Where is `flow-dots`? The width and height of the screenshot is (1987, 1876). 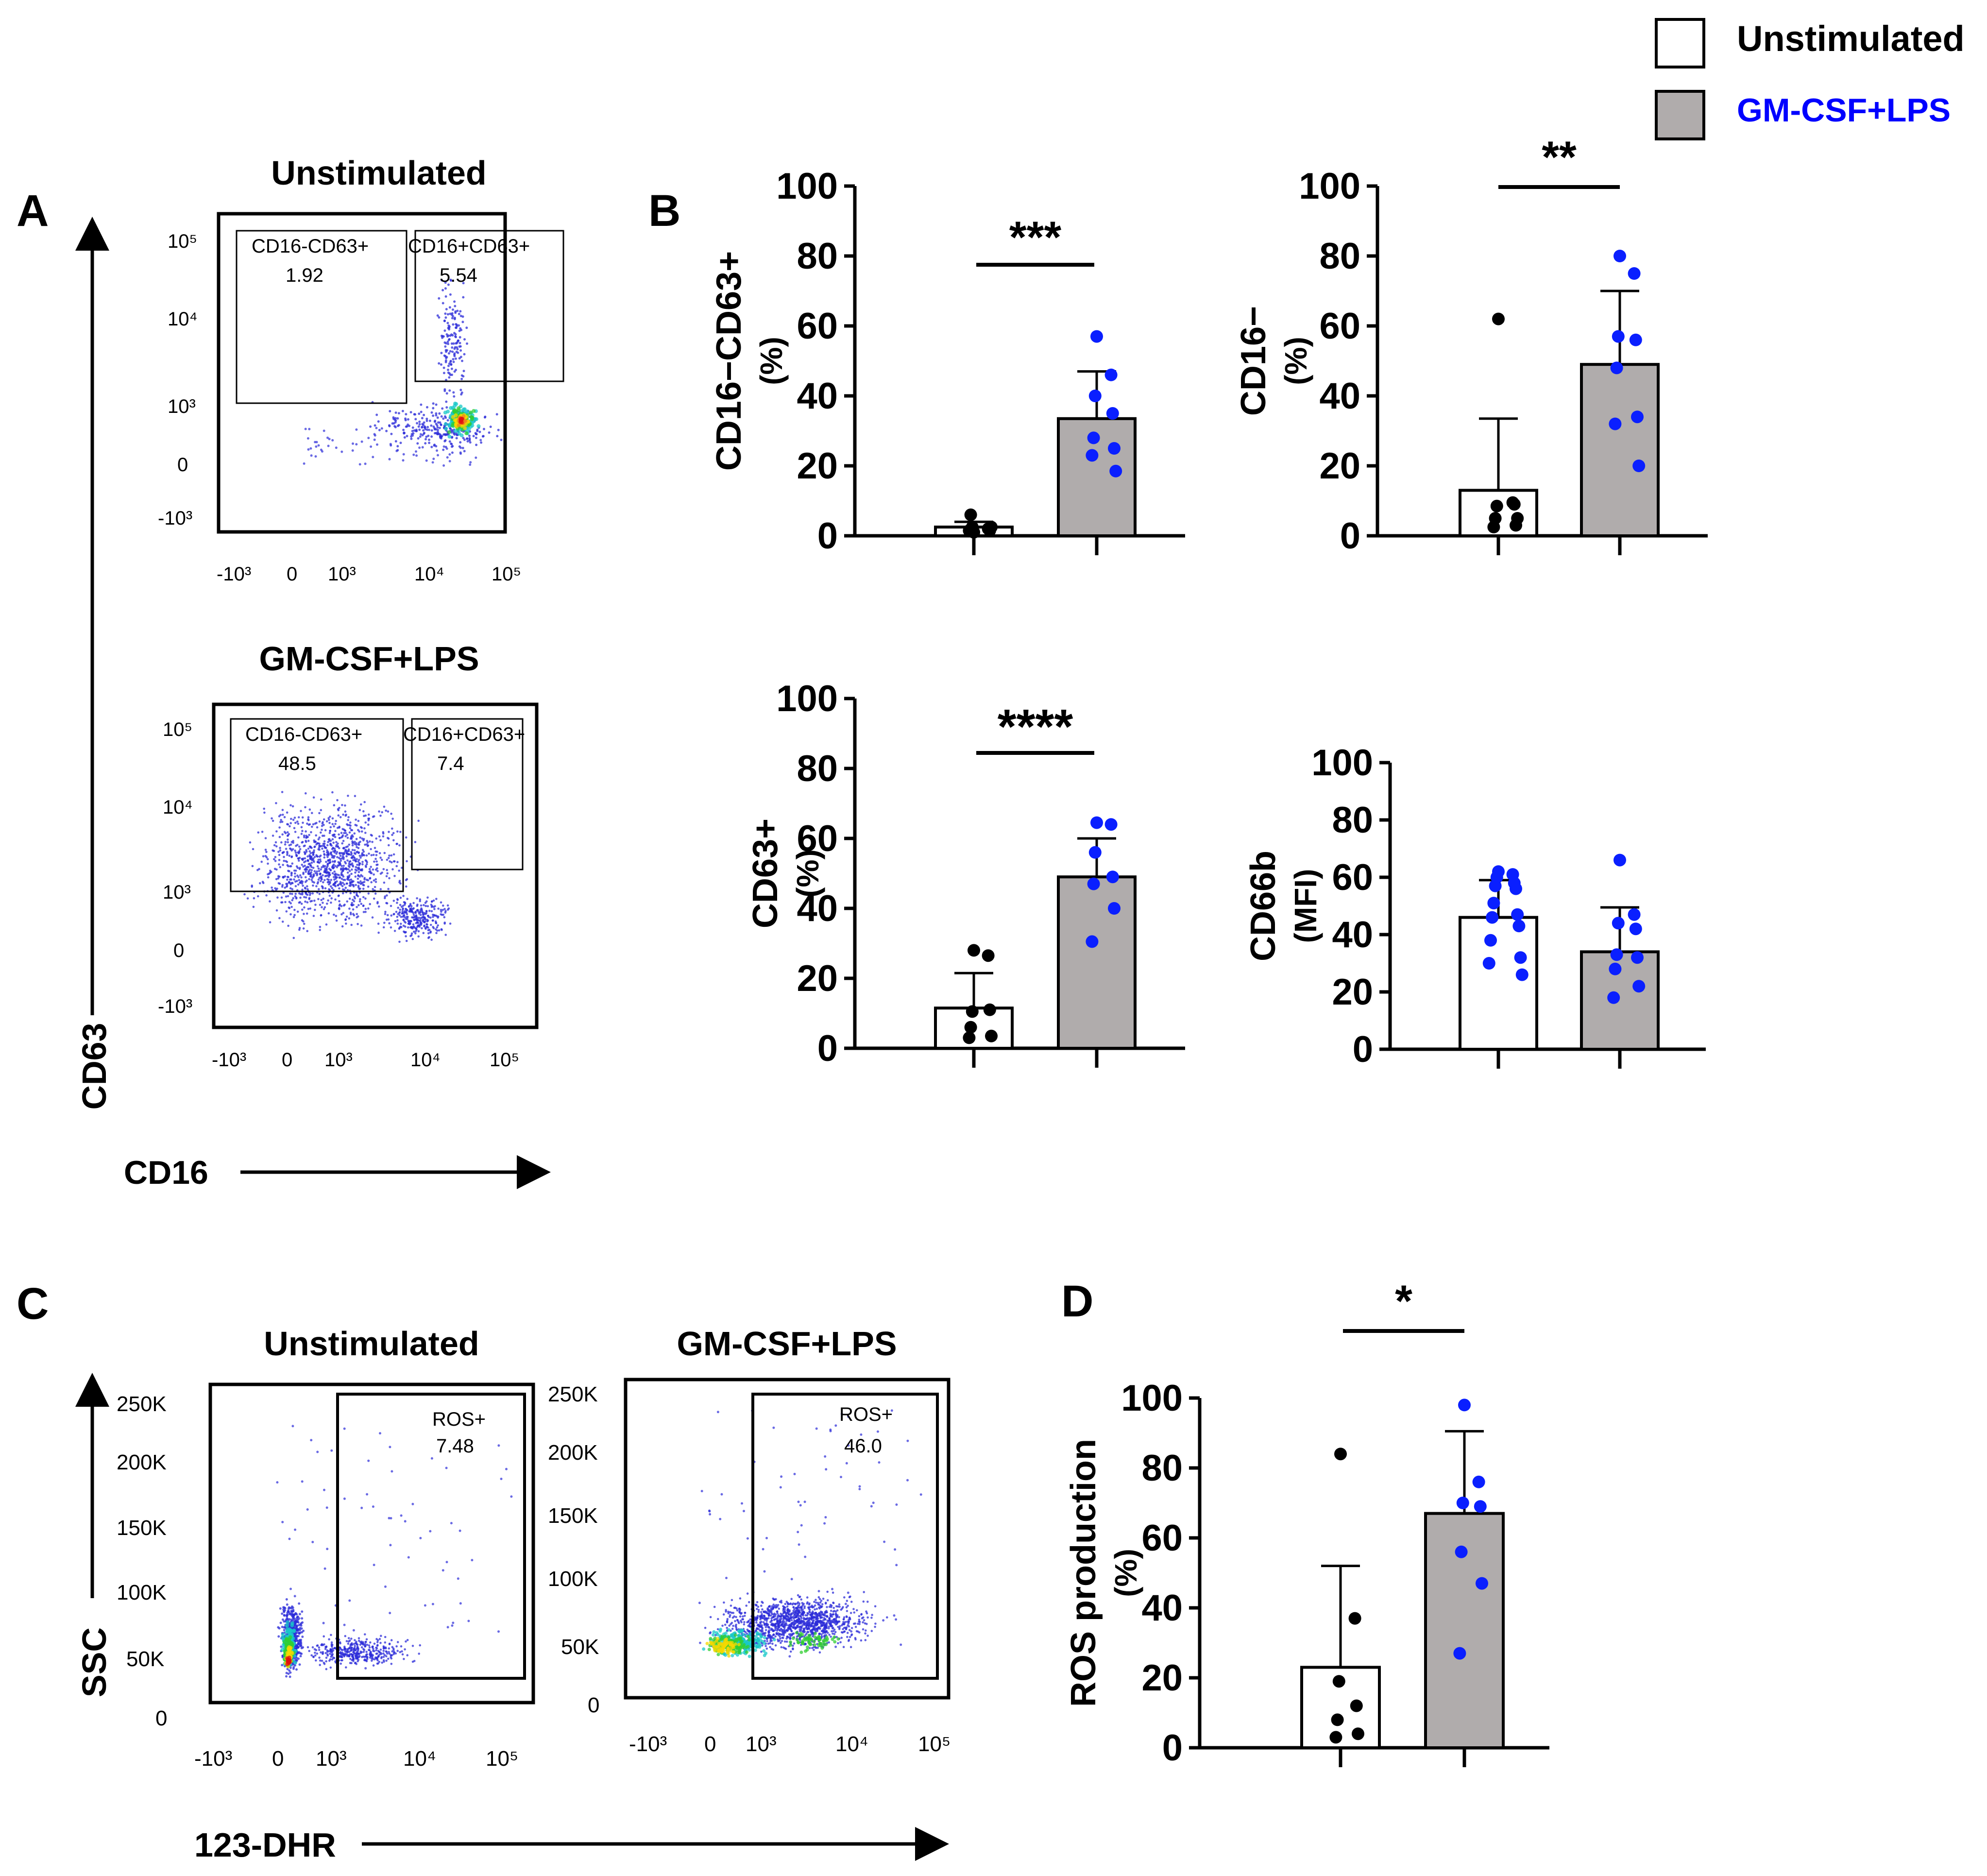
flow-dots is located at coordinates (394, 1551).